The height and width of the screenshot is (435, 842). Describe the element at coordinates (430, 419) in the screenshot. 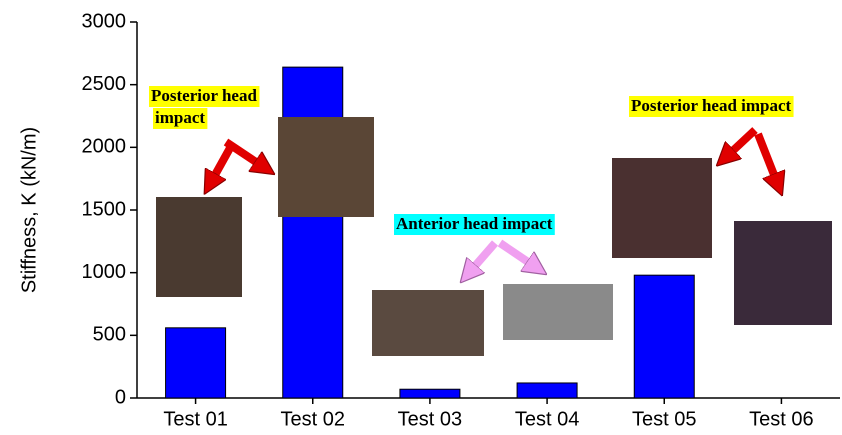

I see `x-tick-label: Test 03` at that location.